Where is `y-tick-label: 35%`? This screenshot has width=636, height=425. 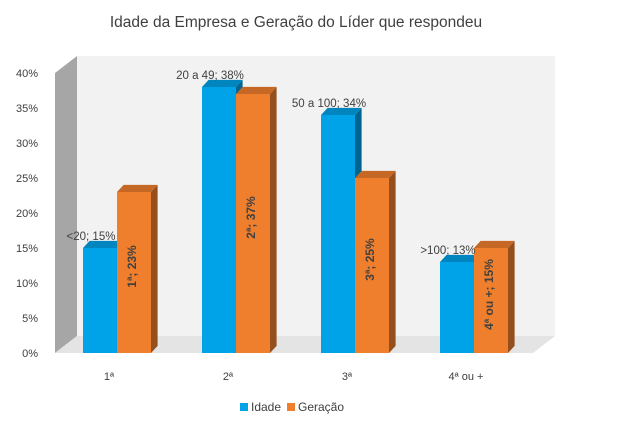
y-tick-label: 35% is located at coordinates (27, 109).